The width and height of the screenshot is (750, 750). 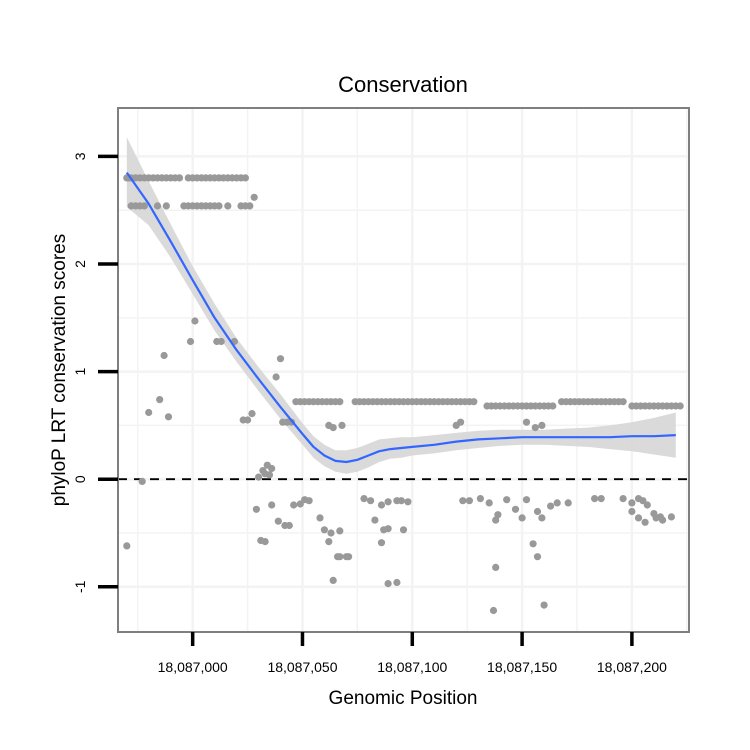 I want to click on y-tick-label: 3, so click(x=80, y=156).